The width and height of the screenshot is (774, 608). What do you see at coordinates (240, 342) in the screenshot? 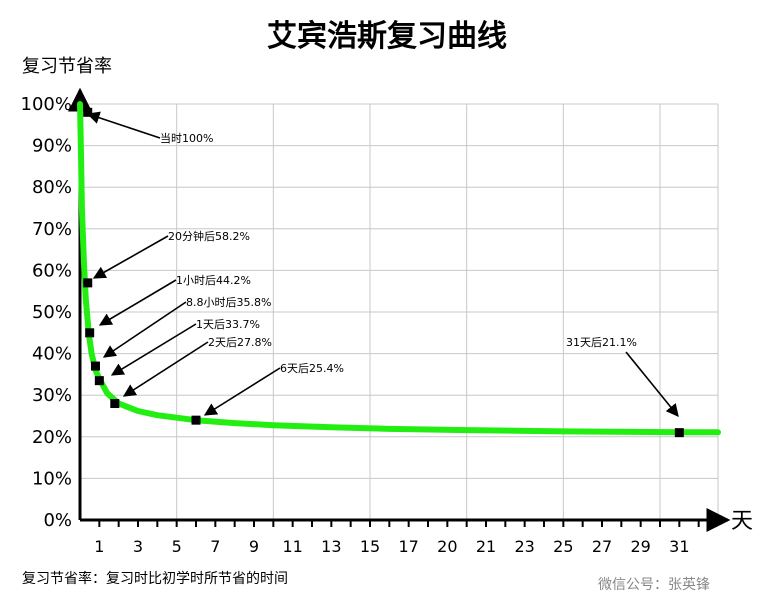
I see `annotation-label: 2天后27.8%` at bounding box center [240, 342].